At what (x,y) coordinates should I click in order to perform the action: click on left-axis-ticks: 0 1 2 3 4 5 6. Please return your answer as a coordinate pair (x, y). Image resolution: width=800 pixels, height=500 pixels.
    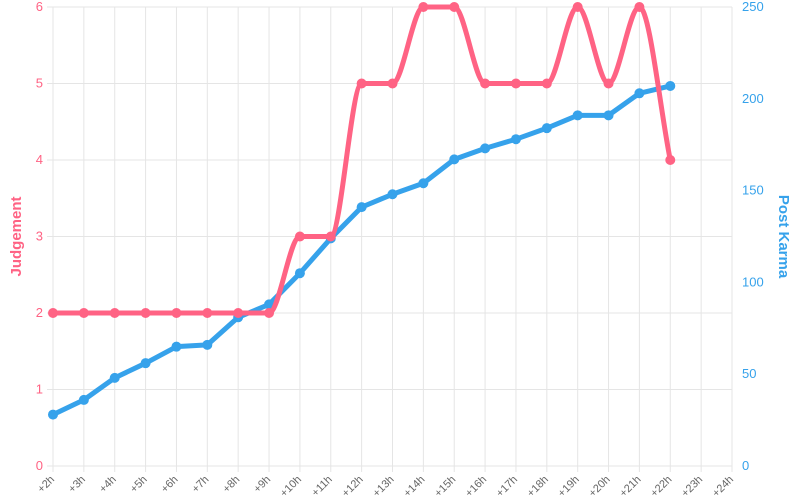
    Looking at the image, I should click on (39, 236).